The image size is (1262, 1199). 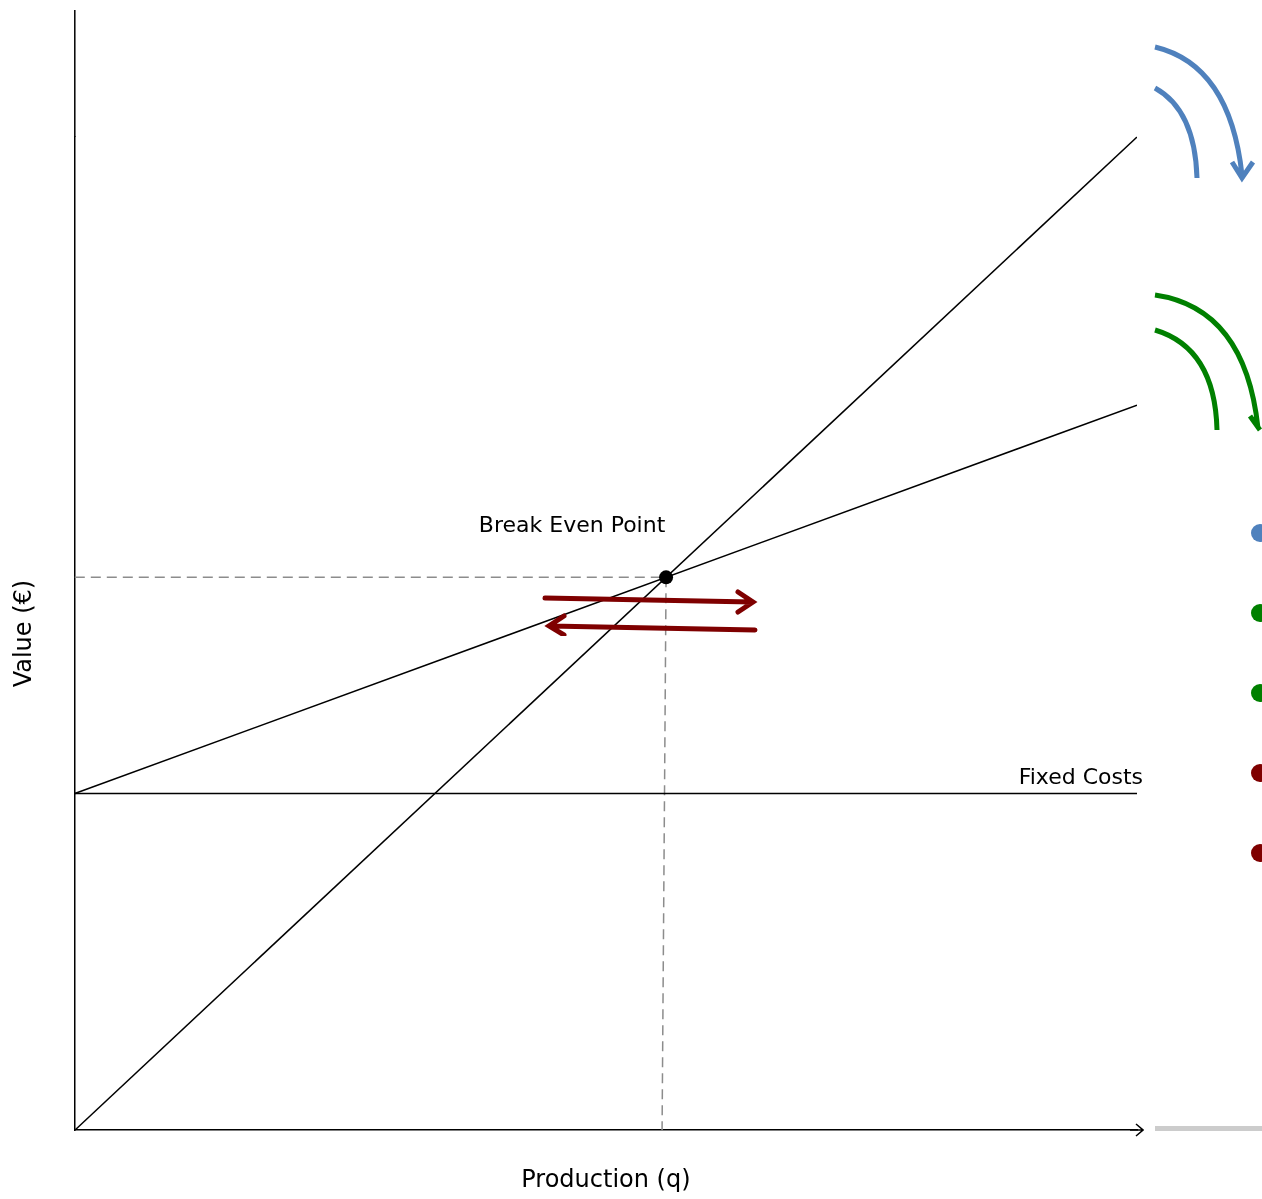 What do you see at coordinates (22, 633) in the screenshot?
I see `y-axis-title: Value (€)` at bounding box center [22, 633].